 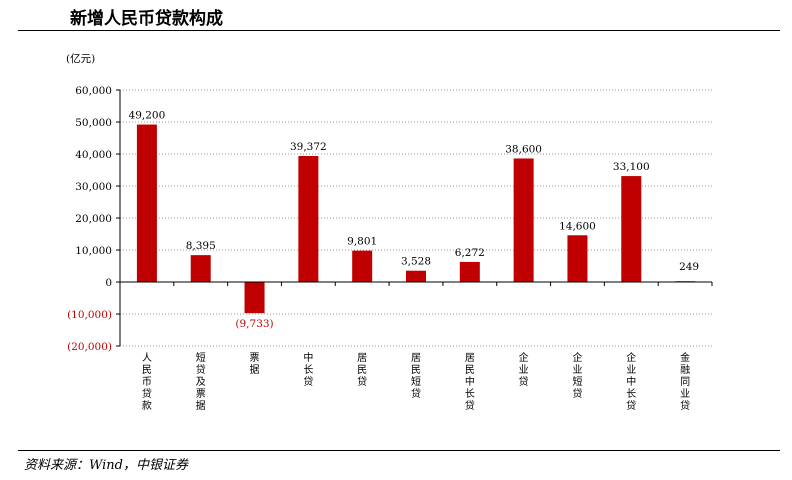 I want to click on data-label: (9,733), so click(x=254, y=324).